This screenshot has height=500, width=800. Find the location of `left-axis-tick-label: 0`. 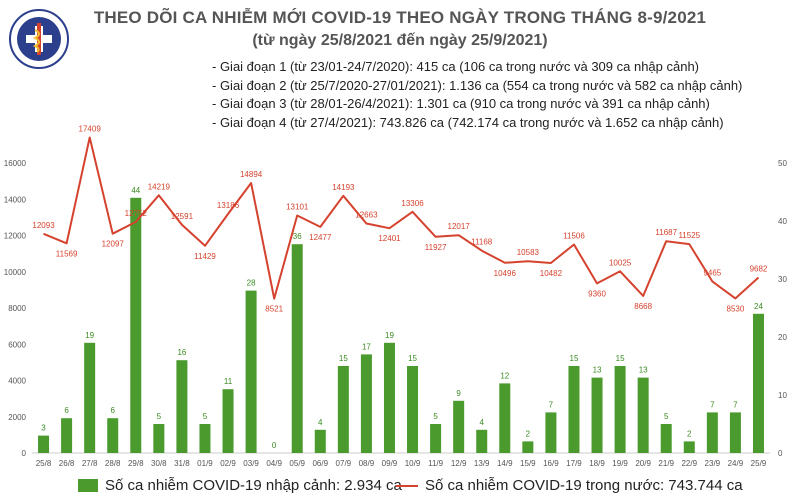

left-axis-tick-label: 0 is located at coordinates (24, 453).